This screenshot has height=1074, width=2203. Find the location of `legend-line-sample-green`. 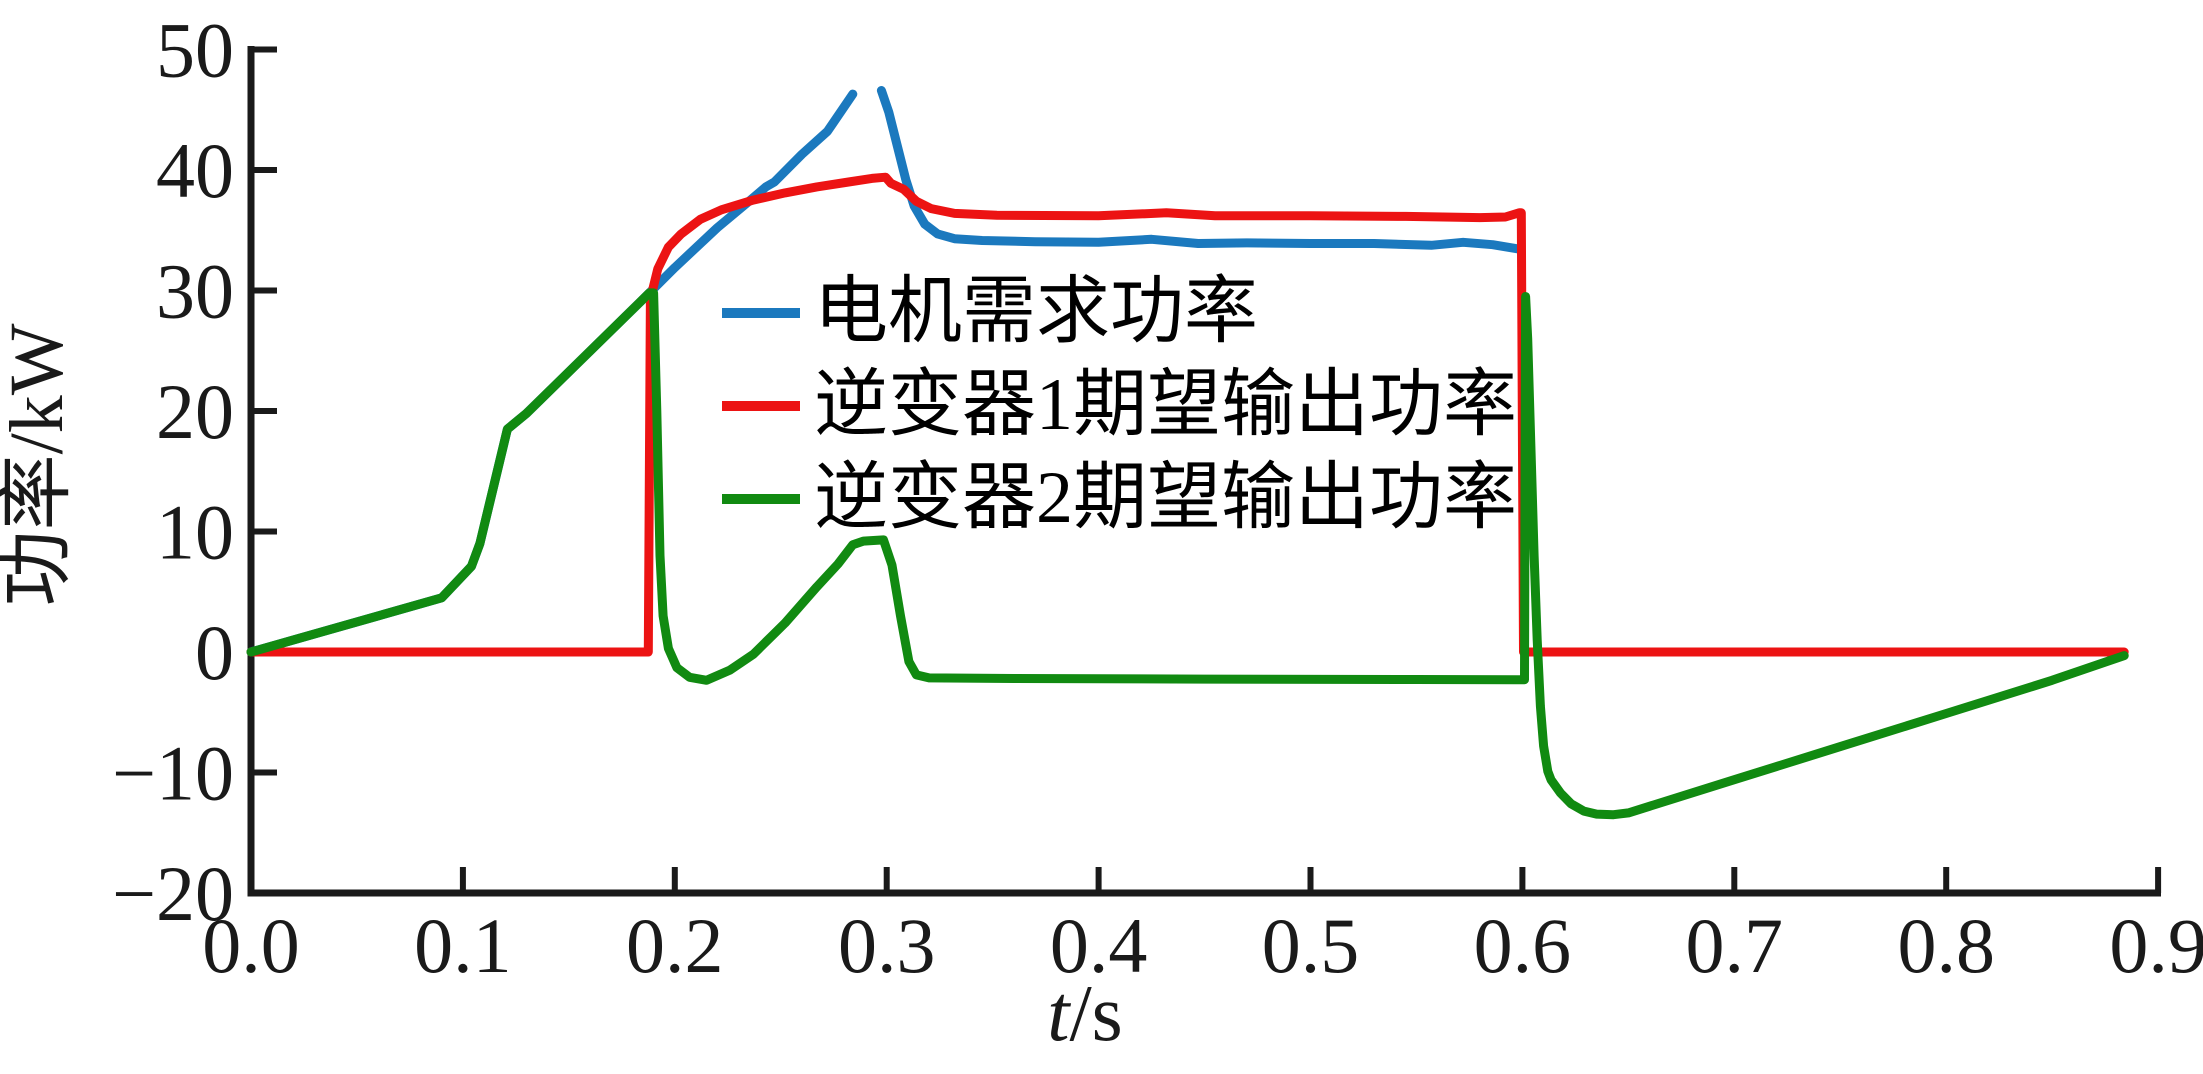

legend-line-sample-green is located at coordinates (761, 498).